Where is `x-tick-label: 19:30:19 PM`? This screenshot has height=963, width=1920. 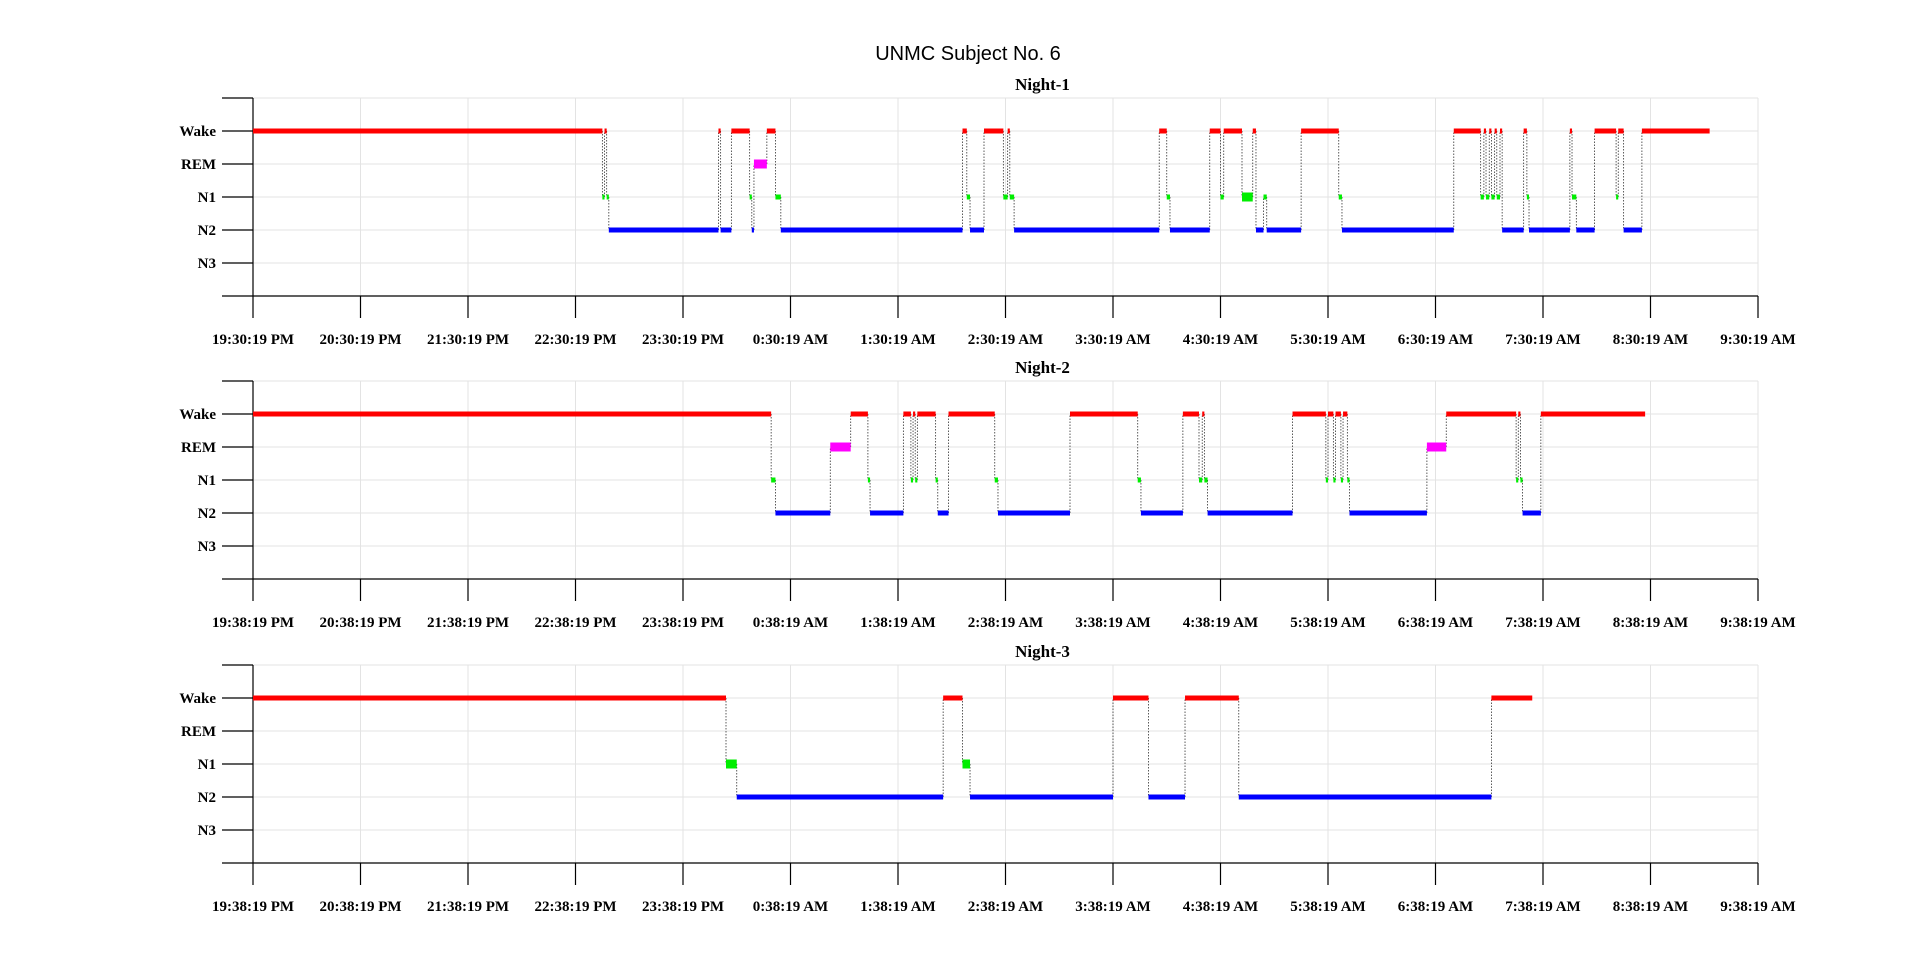
x-tick-label: 19:30:19 PM is located at coordinates (253, 340).